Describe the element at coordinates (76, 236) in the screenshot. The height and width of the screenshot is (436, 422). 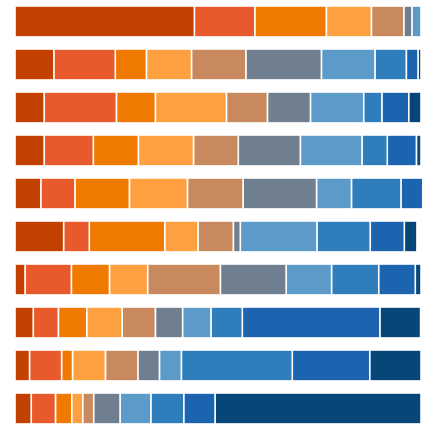
I see `bar-segment-row6-s2` at that location.